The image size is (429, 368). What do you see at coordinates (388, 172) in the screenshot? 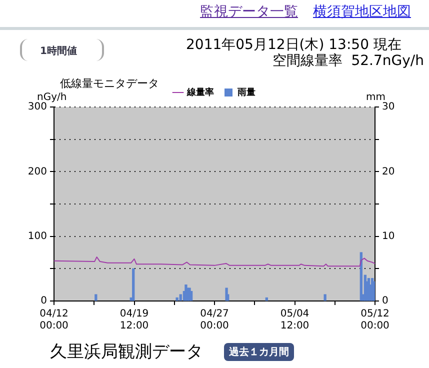
I see `y2-tick-label: 20` at bounding box center [388, 172].